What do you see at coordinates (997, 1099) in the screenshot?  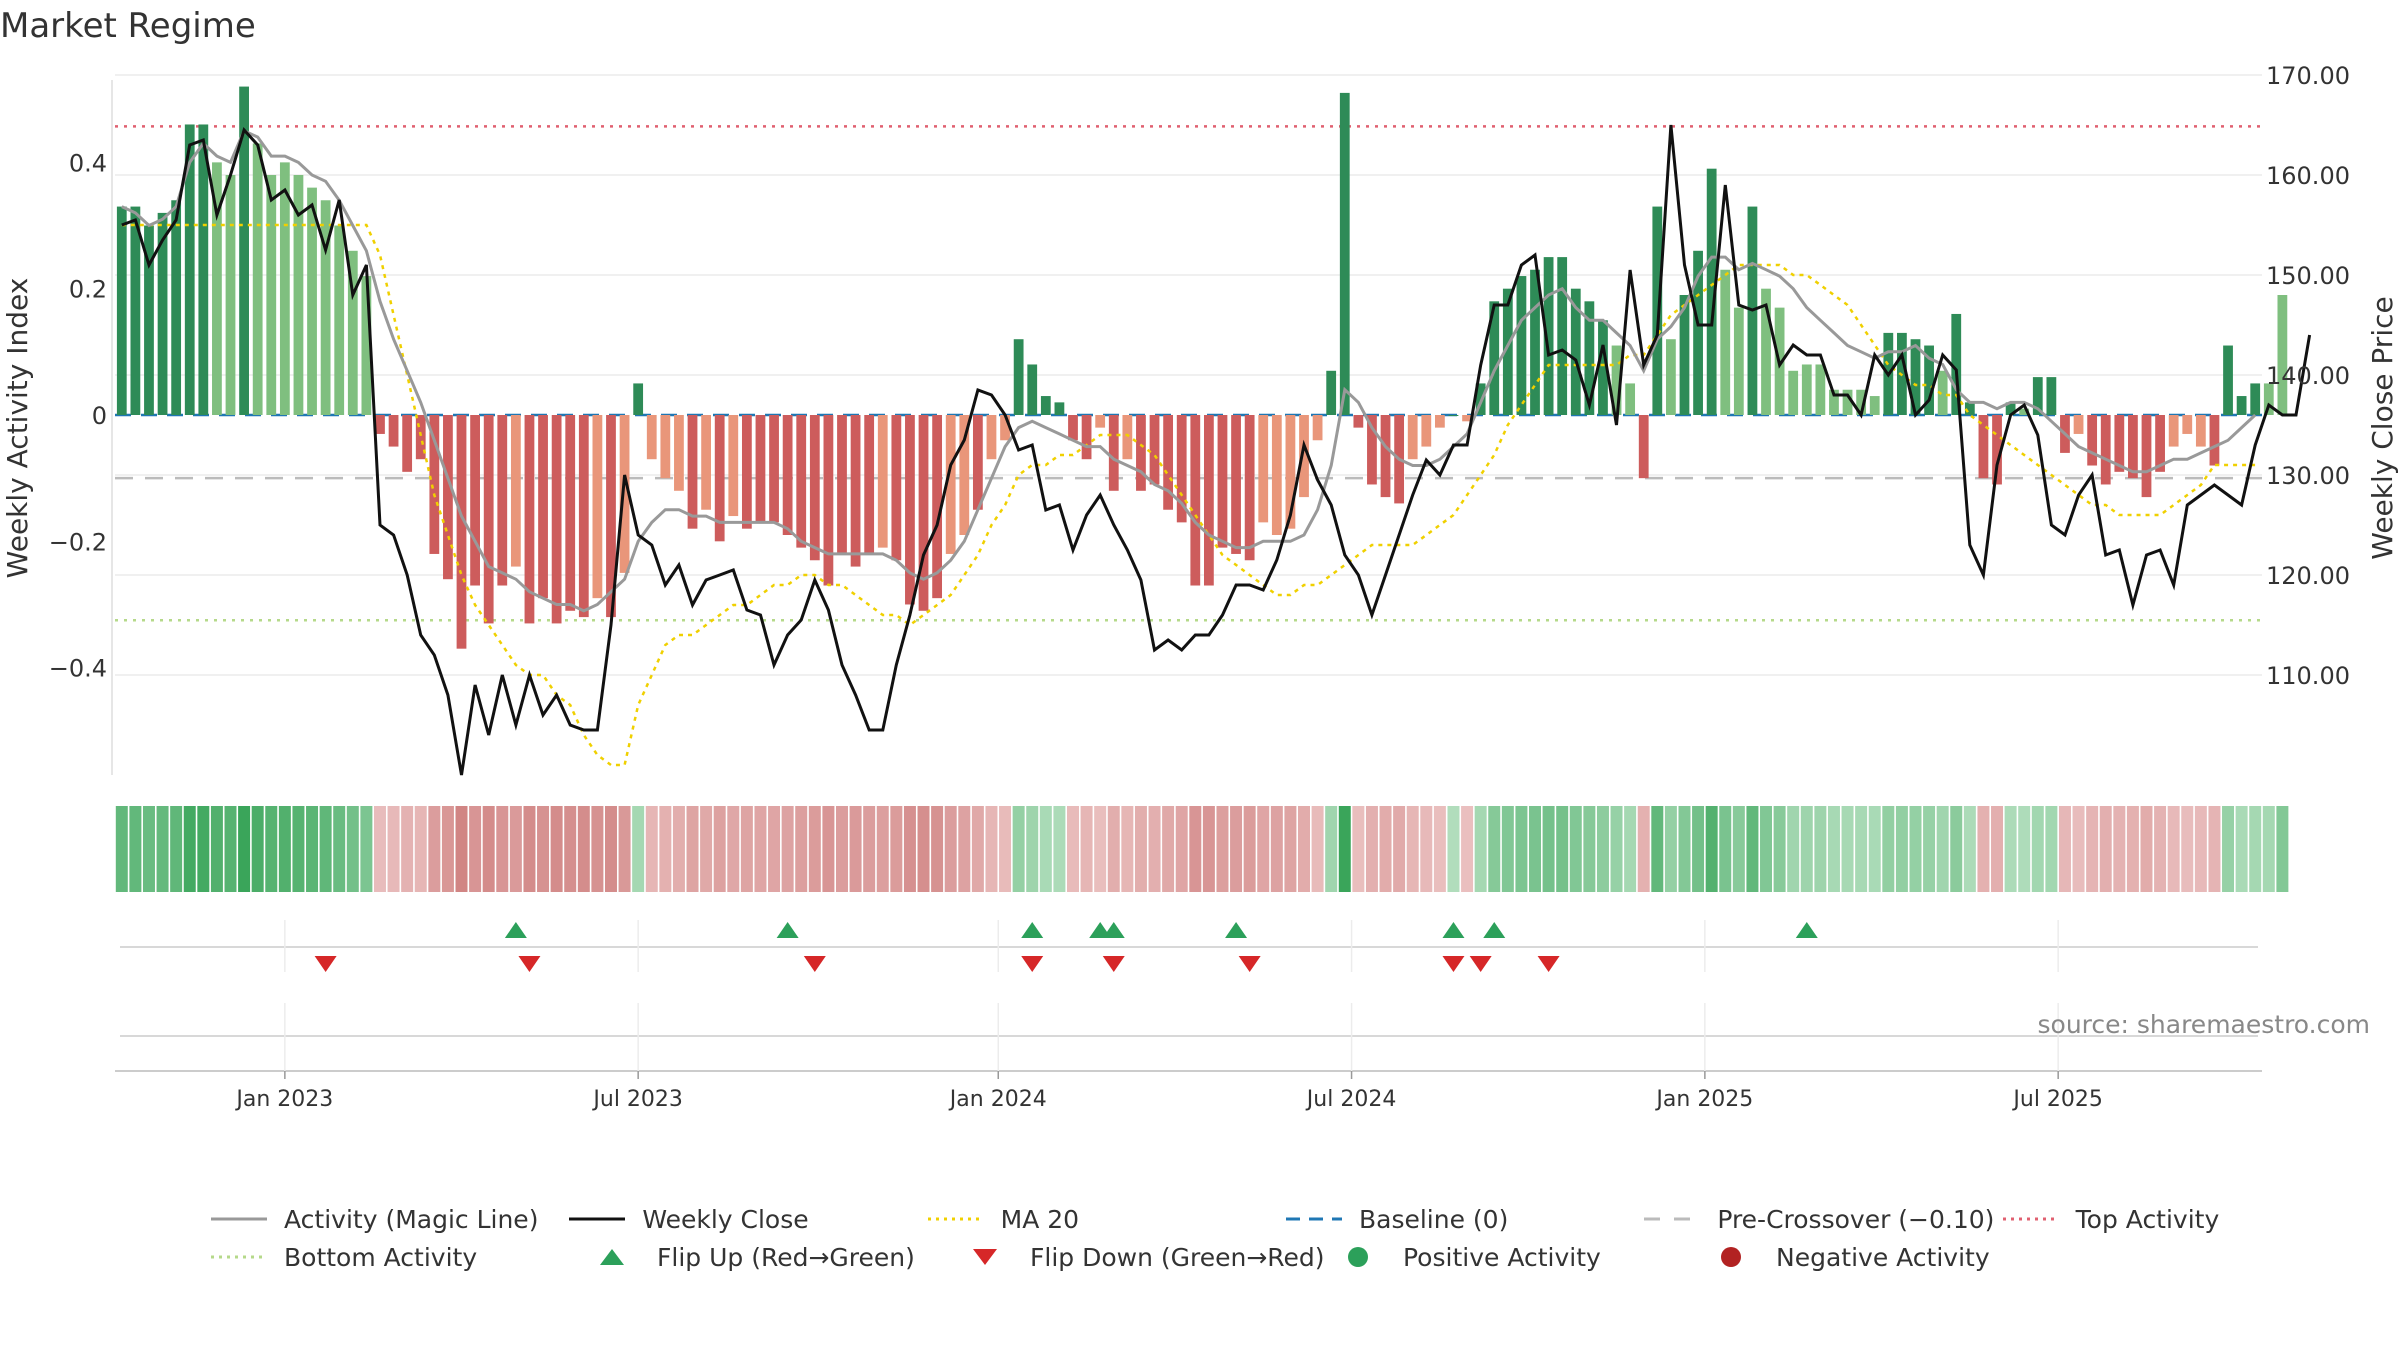 I see `x-tick-label: Jan 2024` at bounding box center [997, 1099].